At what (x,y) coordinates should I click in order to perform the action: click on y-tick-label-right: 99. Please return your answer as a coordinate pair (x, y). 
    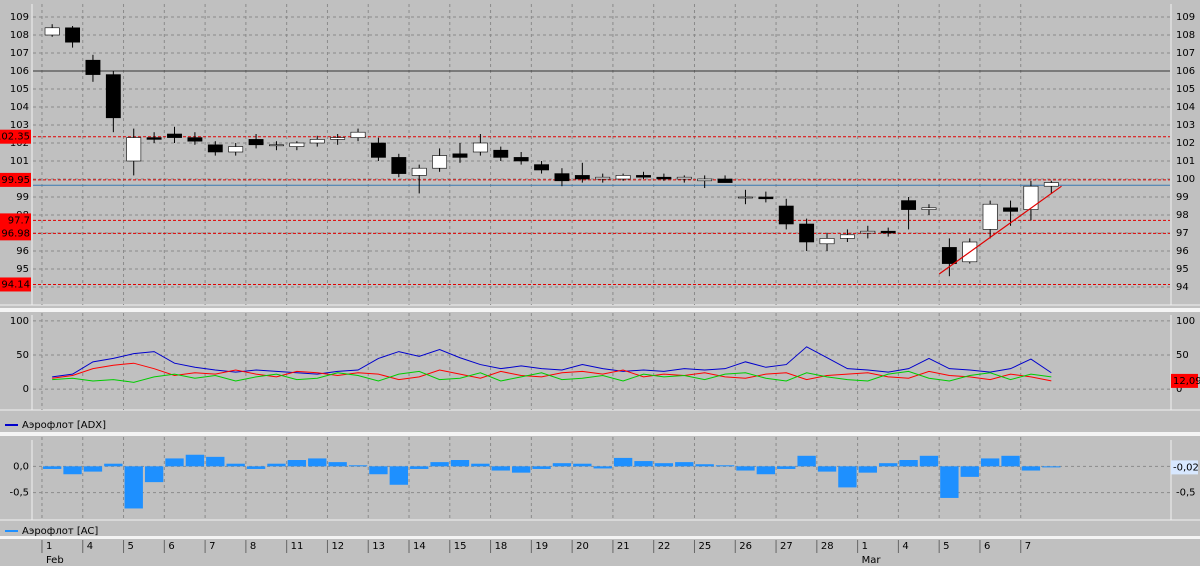
    Looking at the image, I should click on (1182, 197).